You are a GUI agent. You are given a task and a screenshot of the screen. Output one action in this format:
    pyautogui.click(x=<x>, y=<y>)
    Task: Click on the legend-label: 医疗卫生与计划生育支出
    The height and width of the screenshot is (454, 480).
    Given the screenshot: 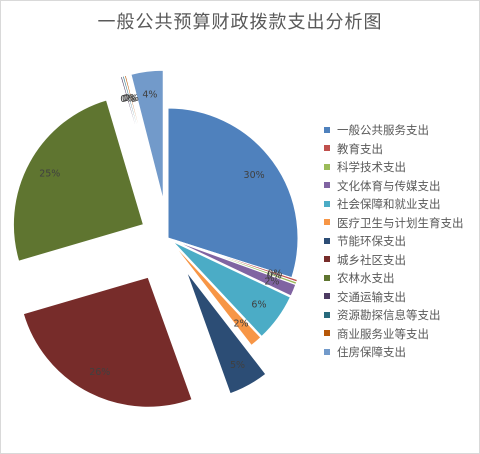 What is the action you would take?
    pyautogui.click(x=400, y=222)
    